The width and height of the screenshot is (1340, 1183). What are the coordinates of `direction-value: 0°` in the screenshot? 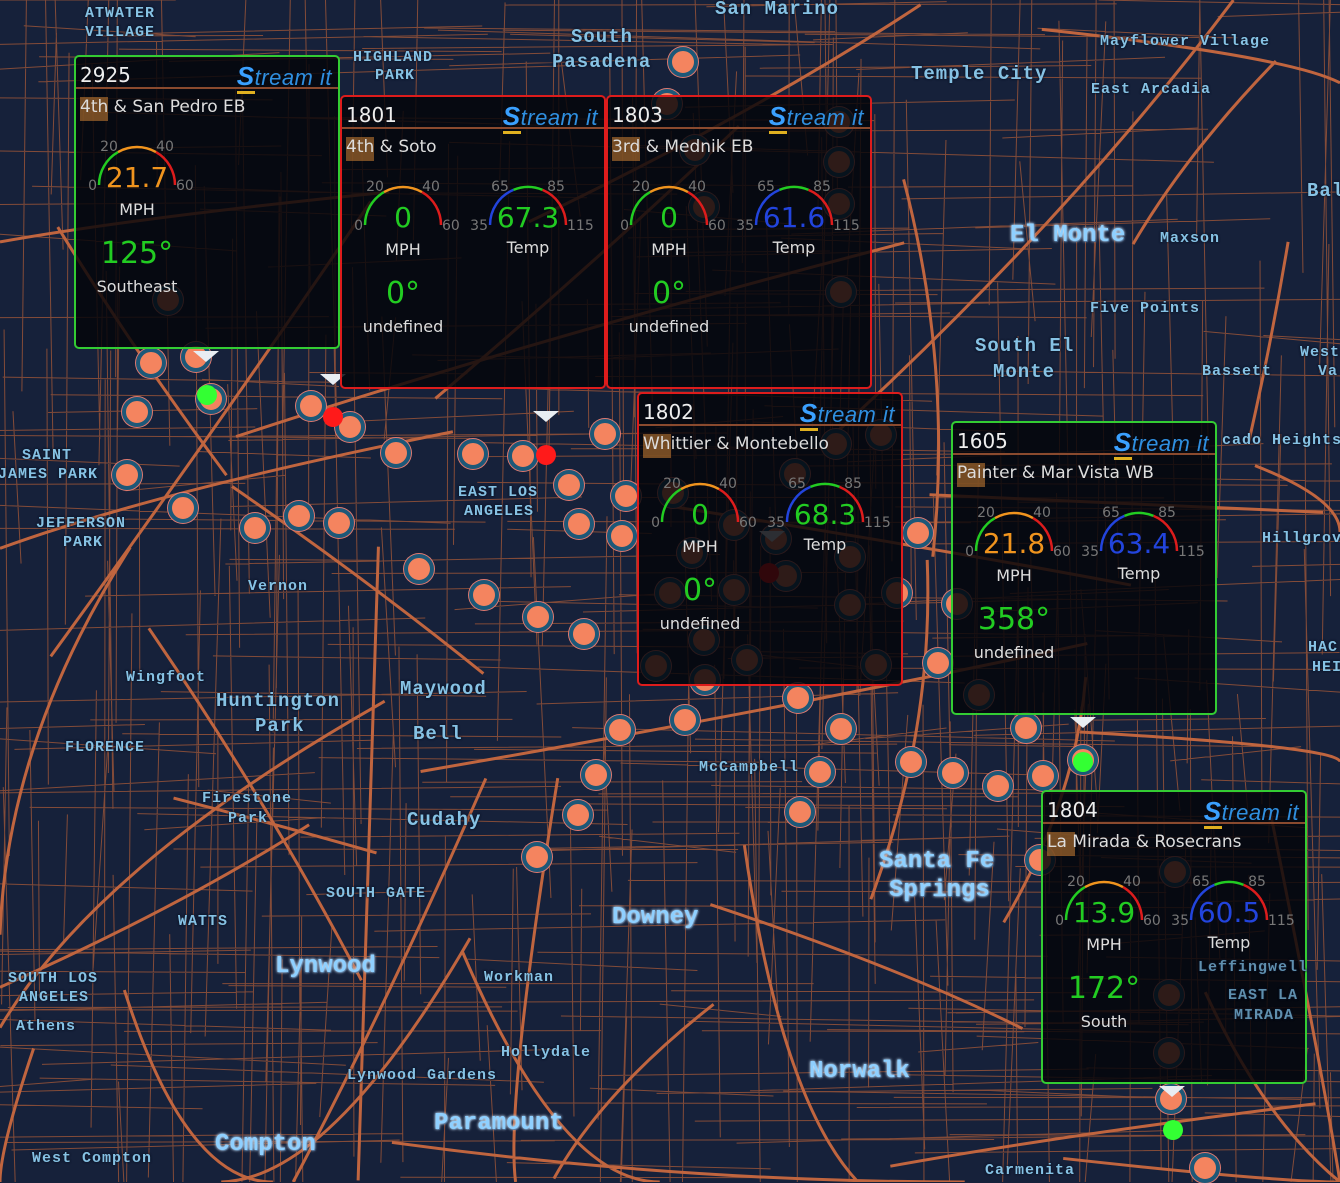 It's located at (403, 293).